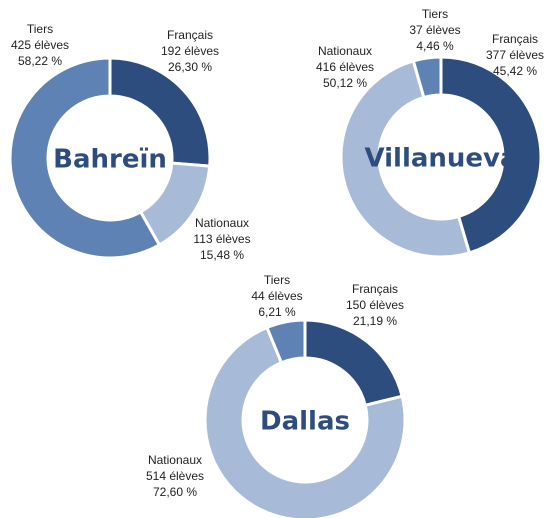  What do you see at coordinates (222, 255) in the screenshot?
I see `percent-label: 15,48 %` at bounding box center [222, 255].